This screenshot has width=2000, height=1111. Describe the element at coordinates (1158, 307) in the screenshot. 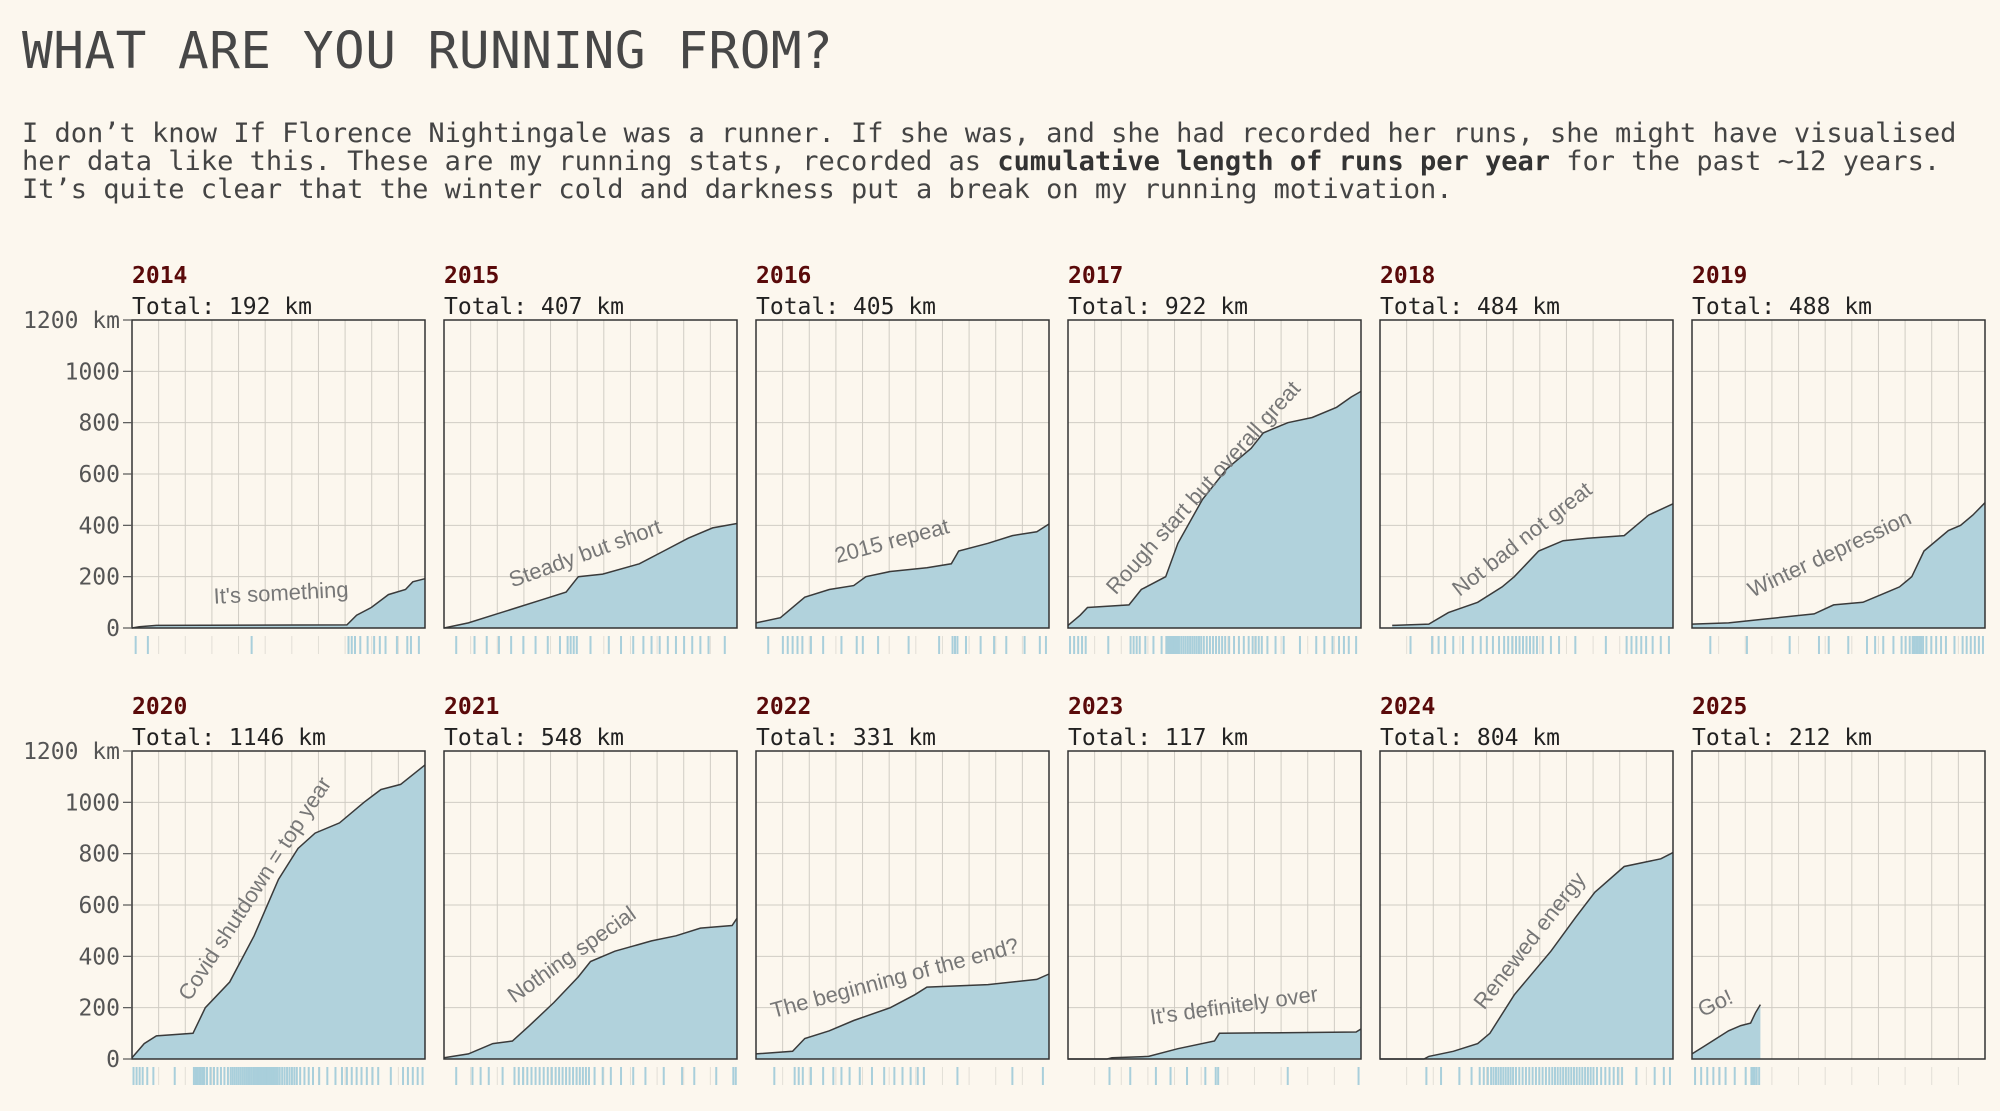

I see `total-label: Total: 922 km` at that location.